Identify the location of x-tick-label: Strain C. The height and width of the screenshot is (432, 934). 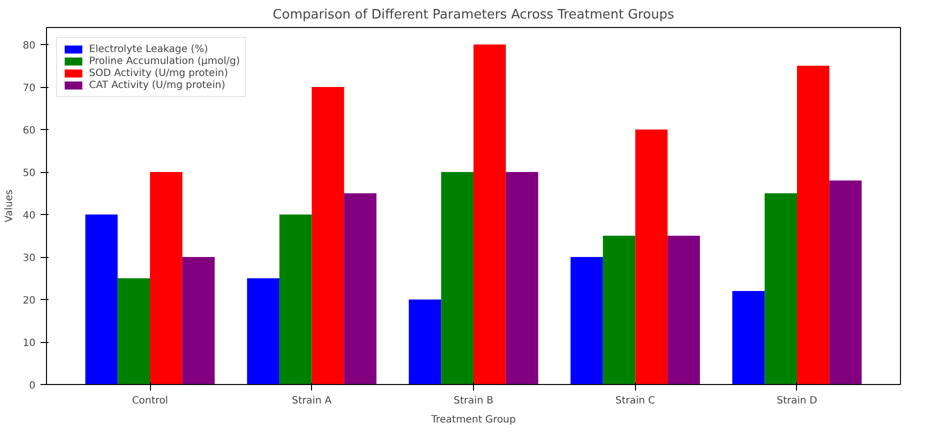
(635, 401).